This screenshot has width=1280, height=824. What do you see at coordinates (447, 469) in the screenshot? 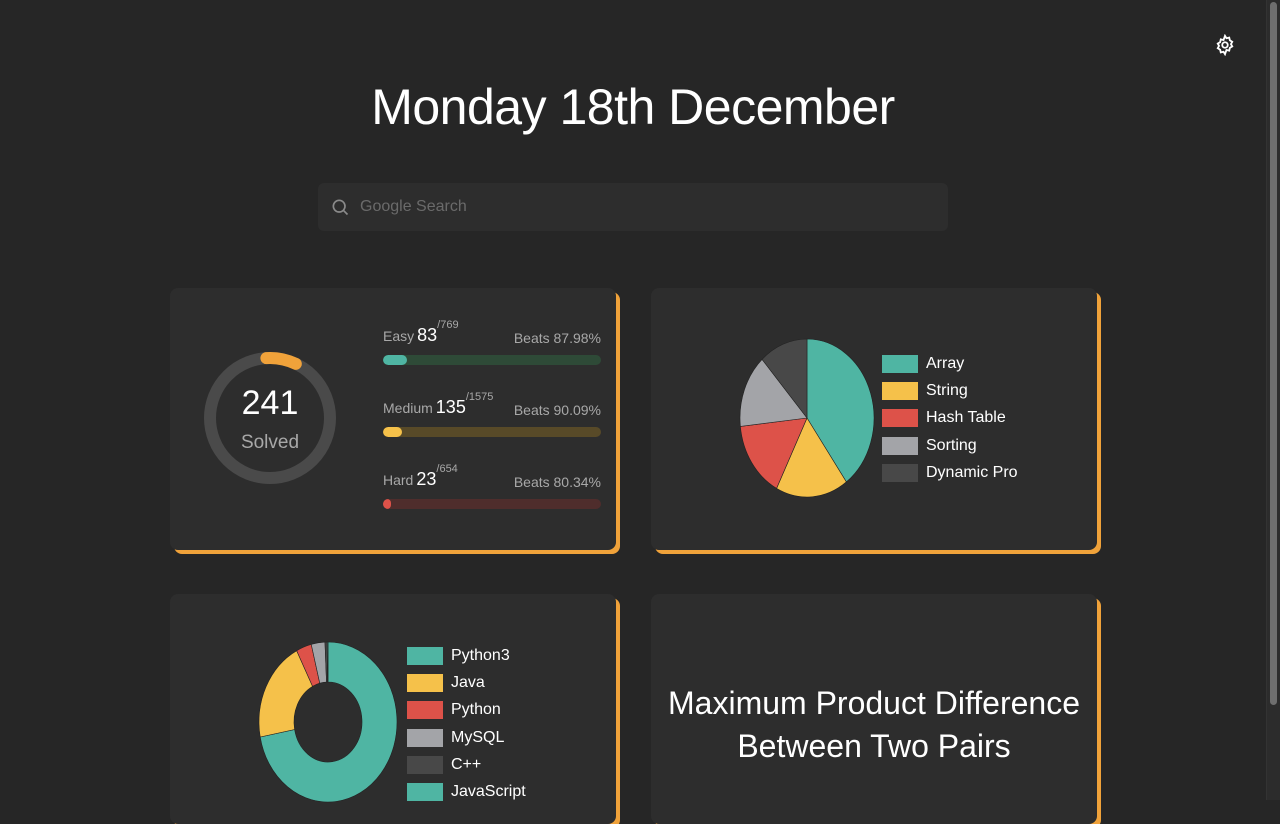
I see `difficulty-total: /654` at bounding box center [447, 469].